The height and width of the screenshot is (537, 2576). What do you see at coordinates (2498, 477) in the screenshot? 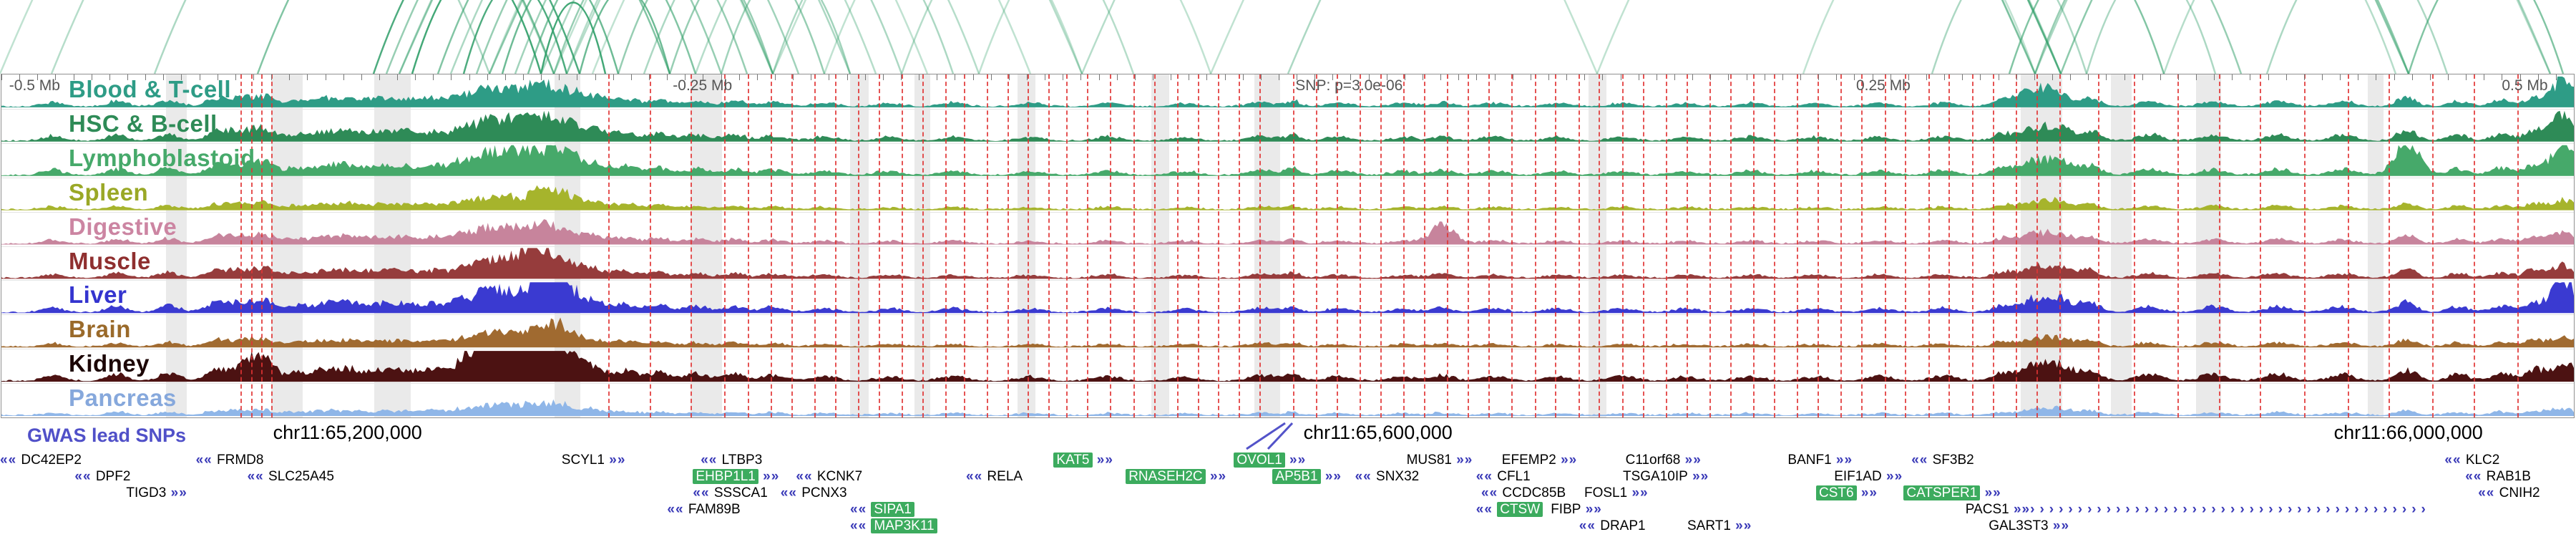
I see `gene-label: «« RAB1B` at bounding box center [2498, 477].